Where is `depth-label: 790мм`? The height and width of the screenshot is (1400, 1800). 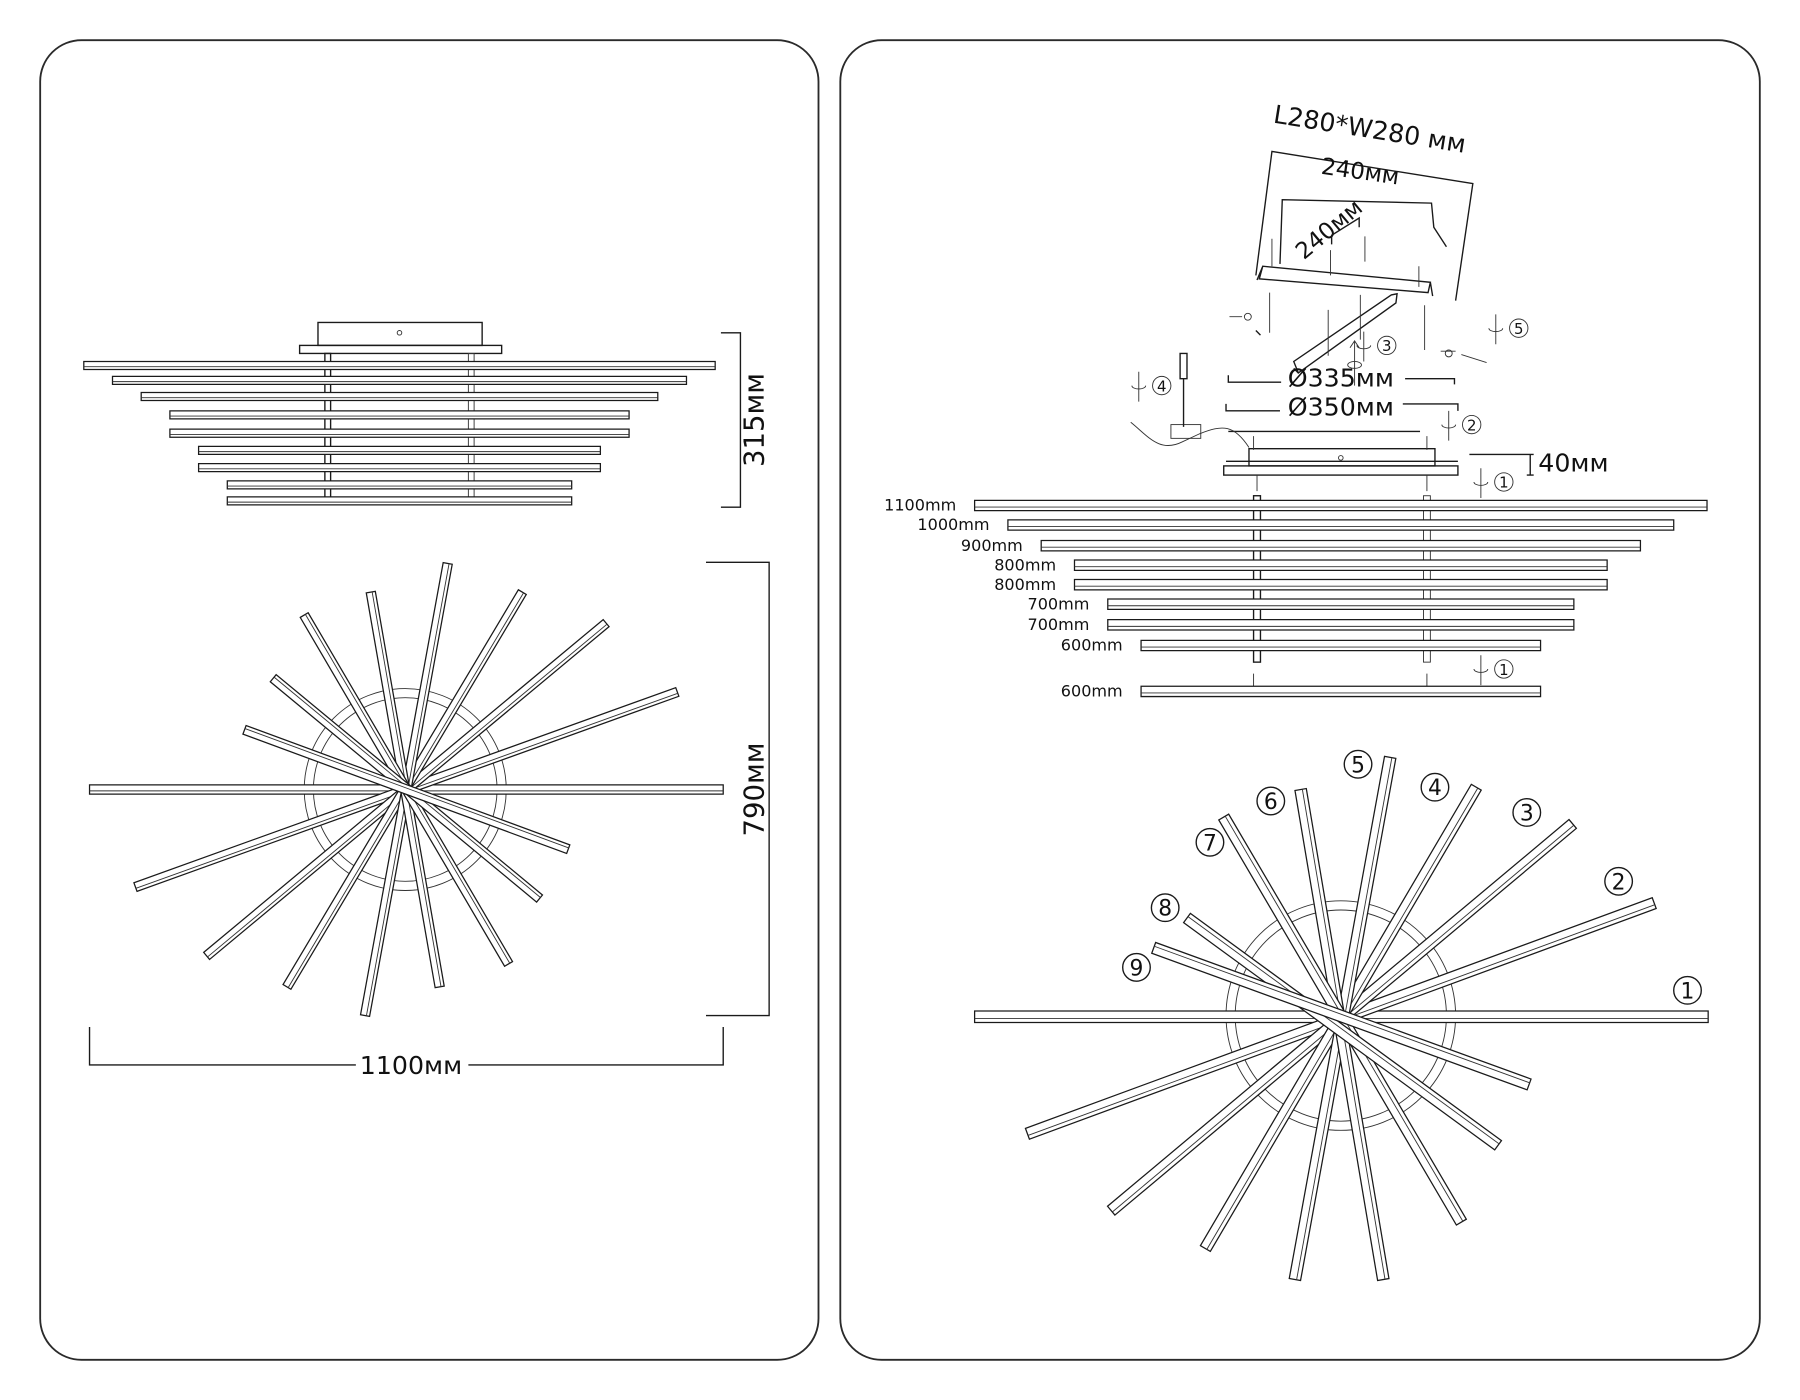 depth-label: 790мм is located at coordinates (754, 789).